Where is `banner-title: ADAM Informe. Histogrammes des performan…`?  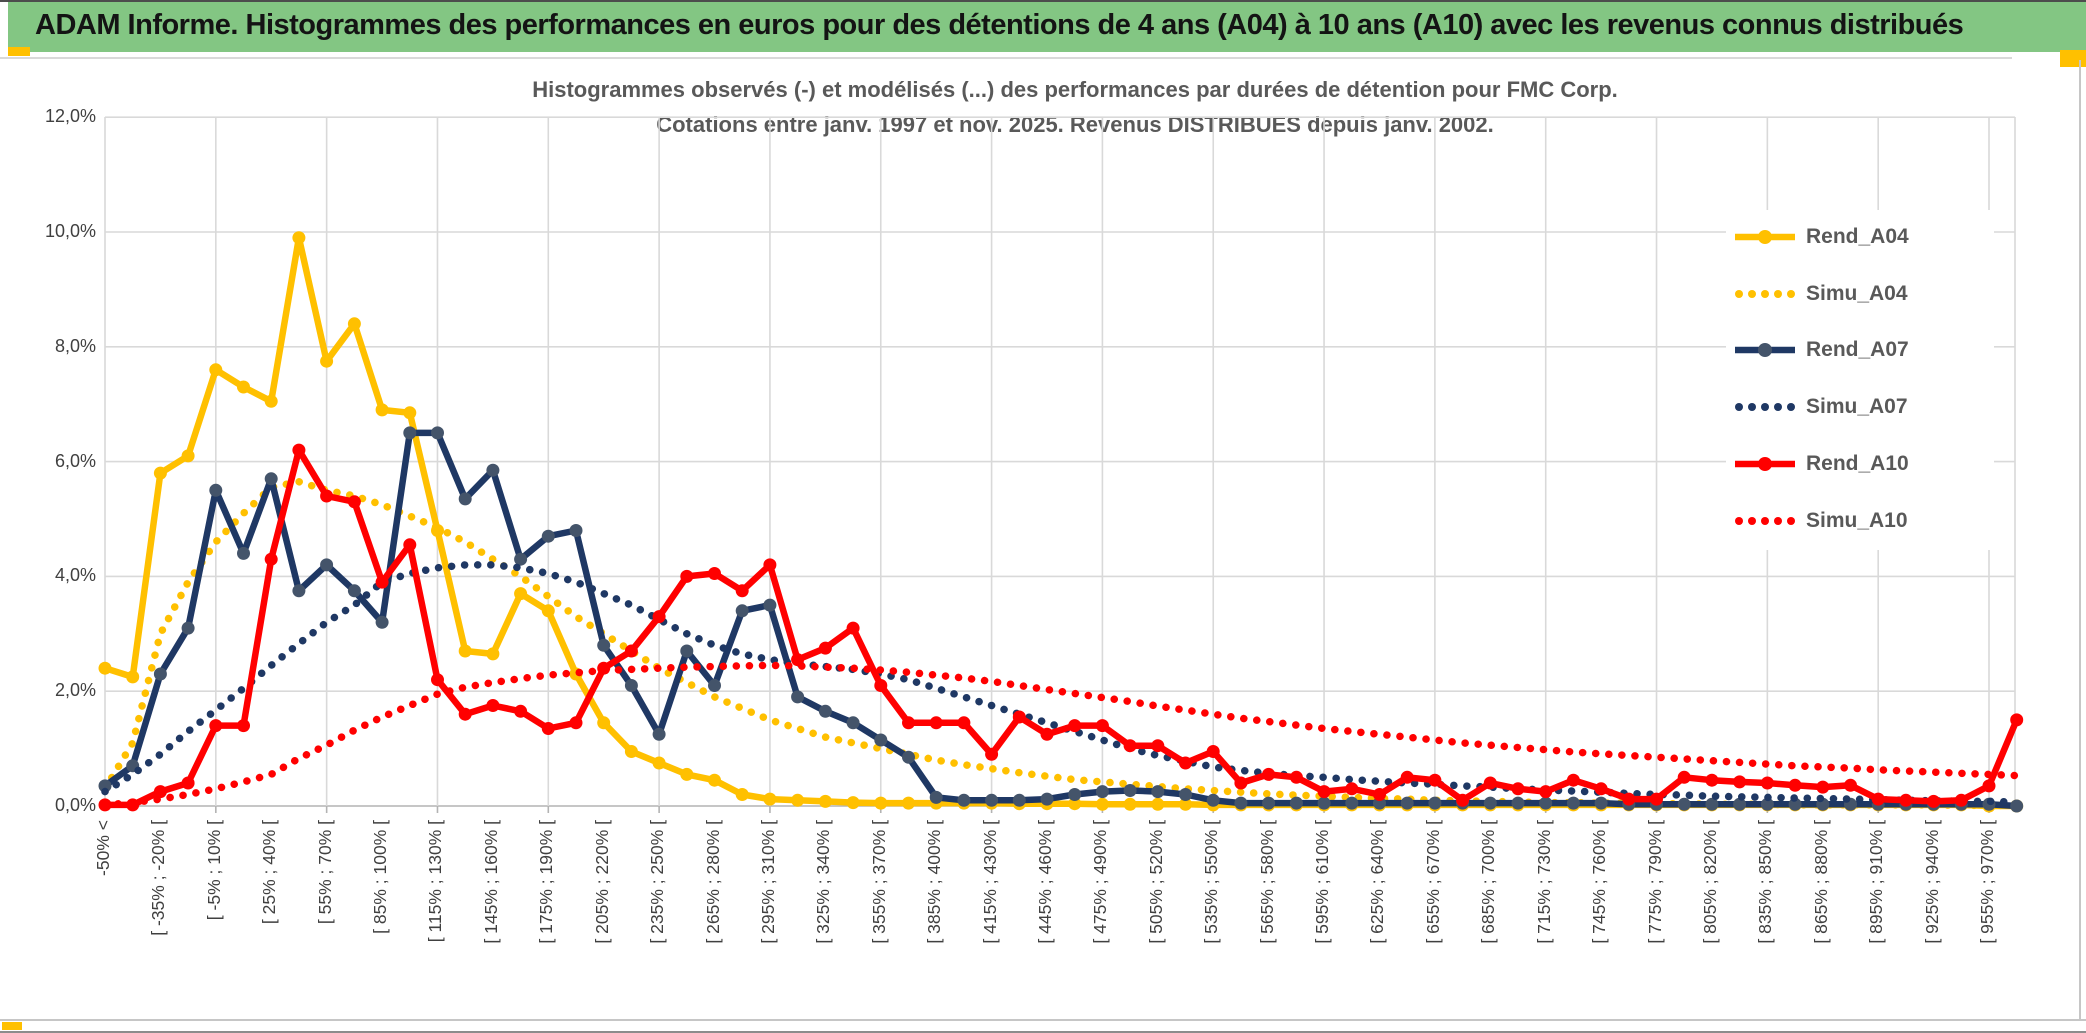
banner-title: ADAM Informe. Histogrammes des performan… is located at coordinates (999, 25).